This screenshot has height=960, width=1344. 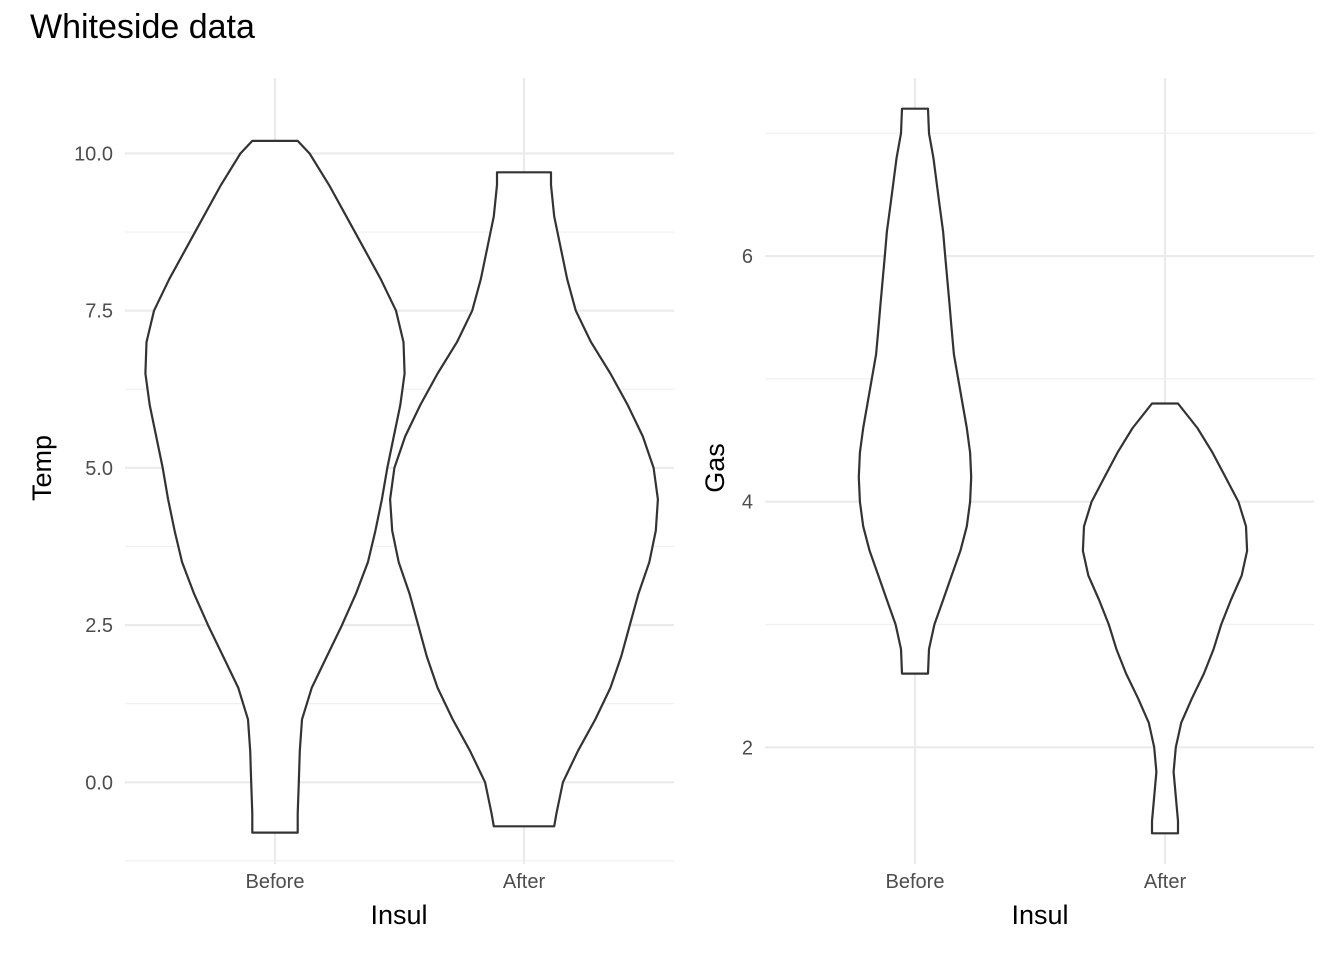 I want to click on y-axis-title: Temp, so click(x=42, y=468).